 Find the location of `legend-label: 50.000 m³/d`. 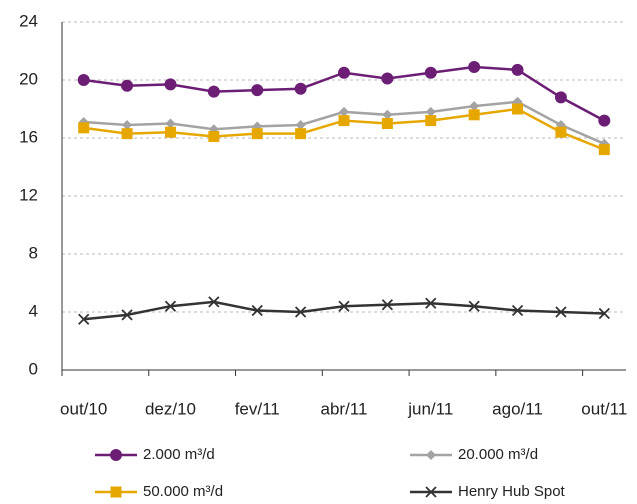

legend-label: 50.000 m³/d is located at coordinates (183, 491).